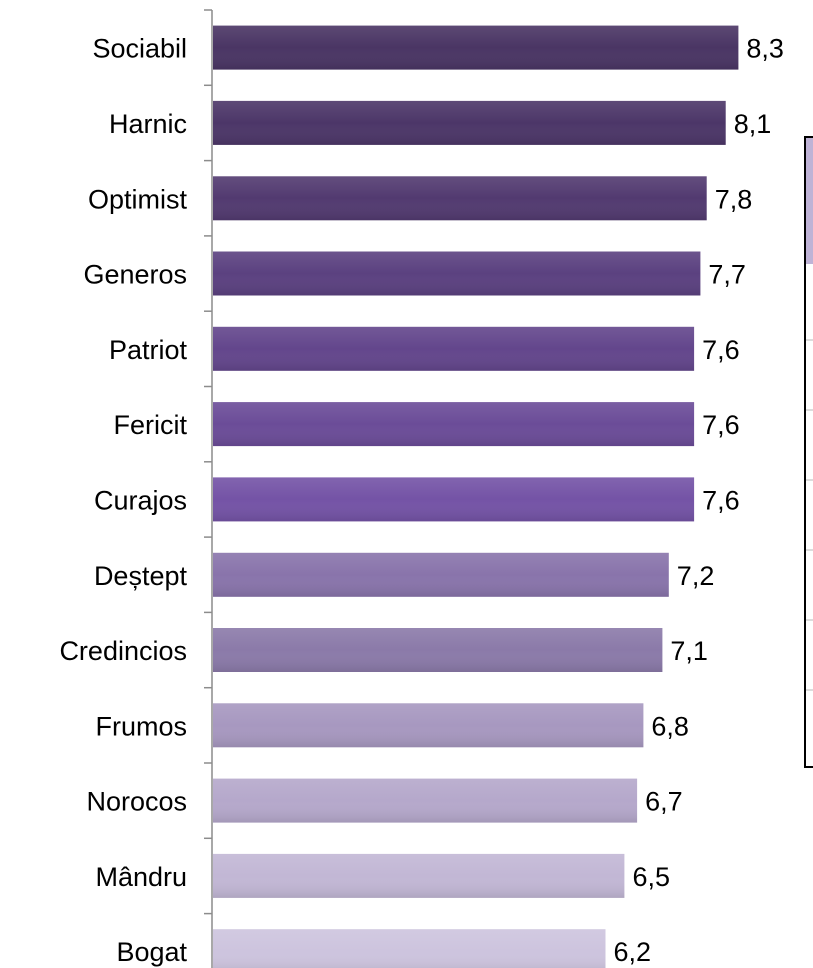 The width and height of the screenshot is (813, 968). Describe the element at coordinates (664, 802) in the screenshot. I see `data-label: 6,7` at that location.